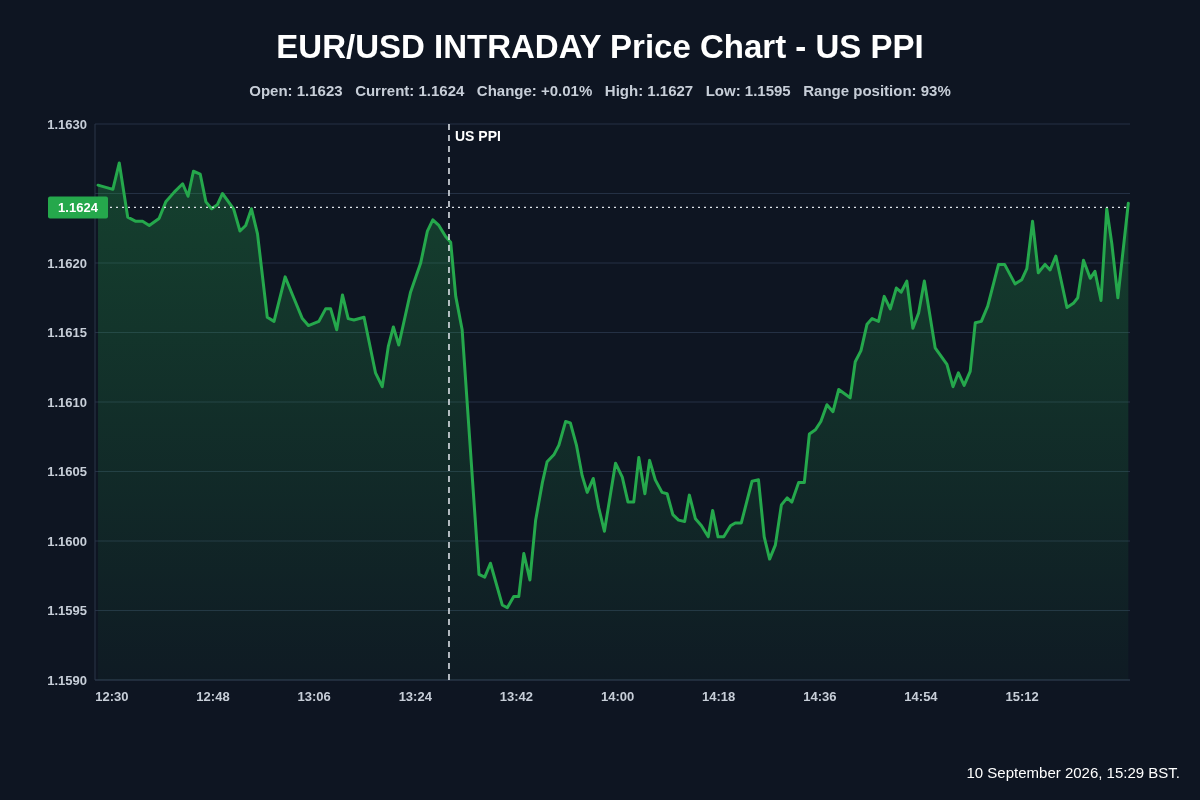 This screenshot has width=1200, height=800. Describe the element at coordinates (516, 696) in the screenshot. I see `x-tick-label: 13:42` at that location.